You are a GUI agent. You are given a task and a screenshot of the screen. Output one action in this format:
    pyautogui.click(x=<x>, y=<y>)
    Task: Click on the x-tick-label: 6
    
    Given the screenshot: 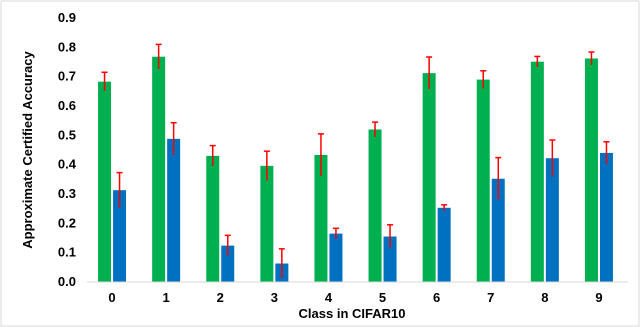 What is the action you would take?
    pyautogui.click(x=436, y=297)
    